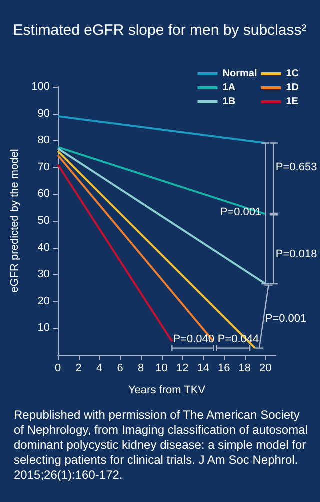 This screenshot has height=502, width=320. Describe the element at coordinates (229, 88) in the screenshot. I see `legend-label: 1A` at that location.